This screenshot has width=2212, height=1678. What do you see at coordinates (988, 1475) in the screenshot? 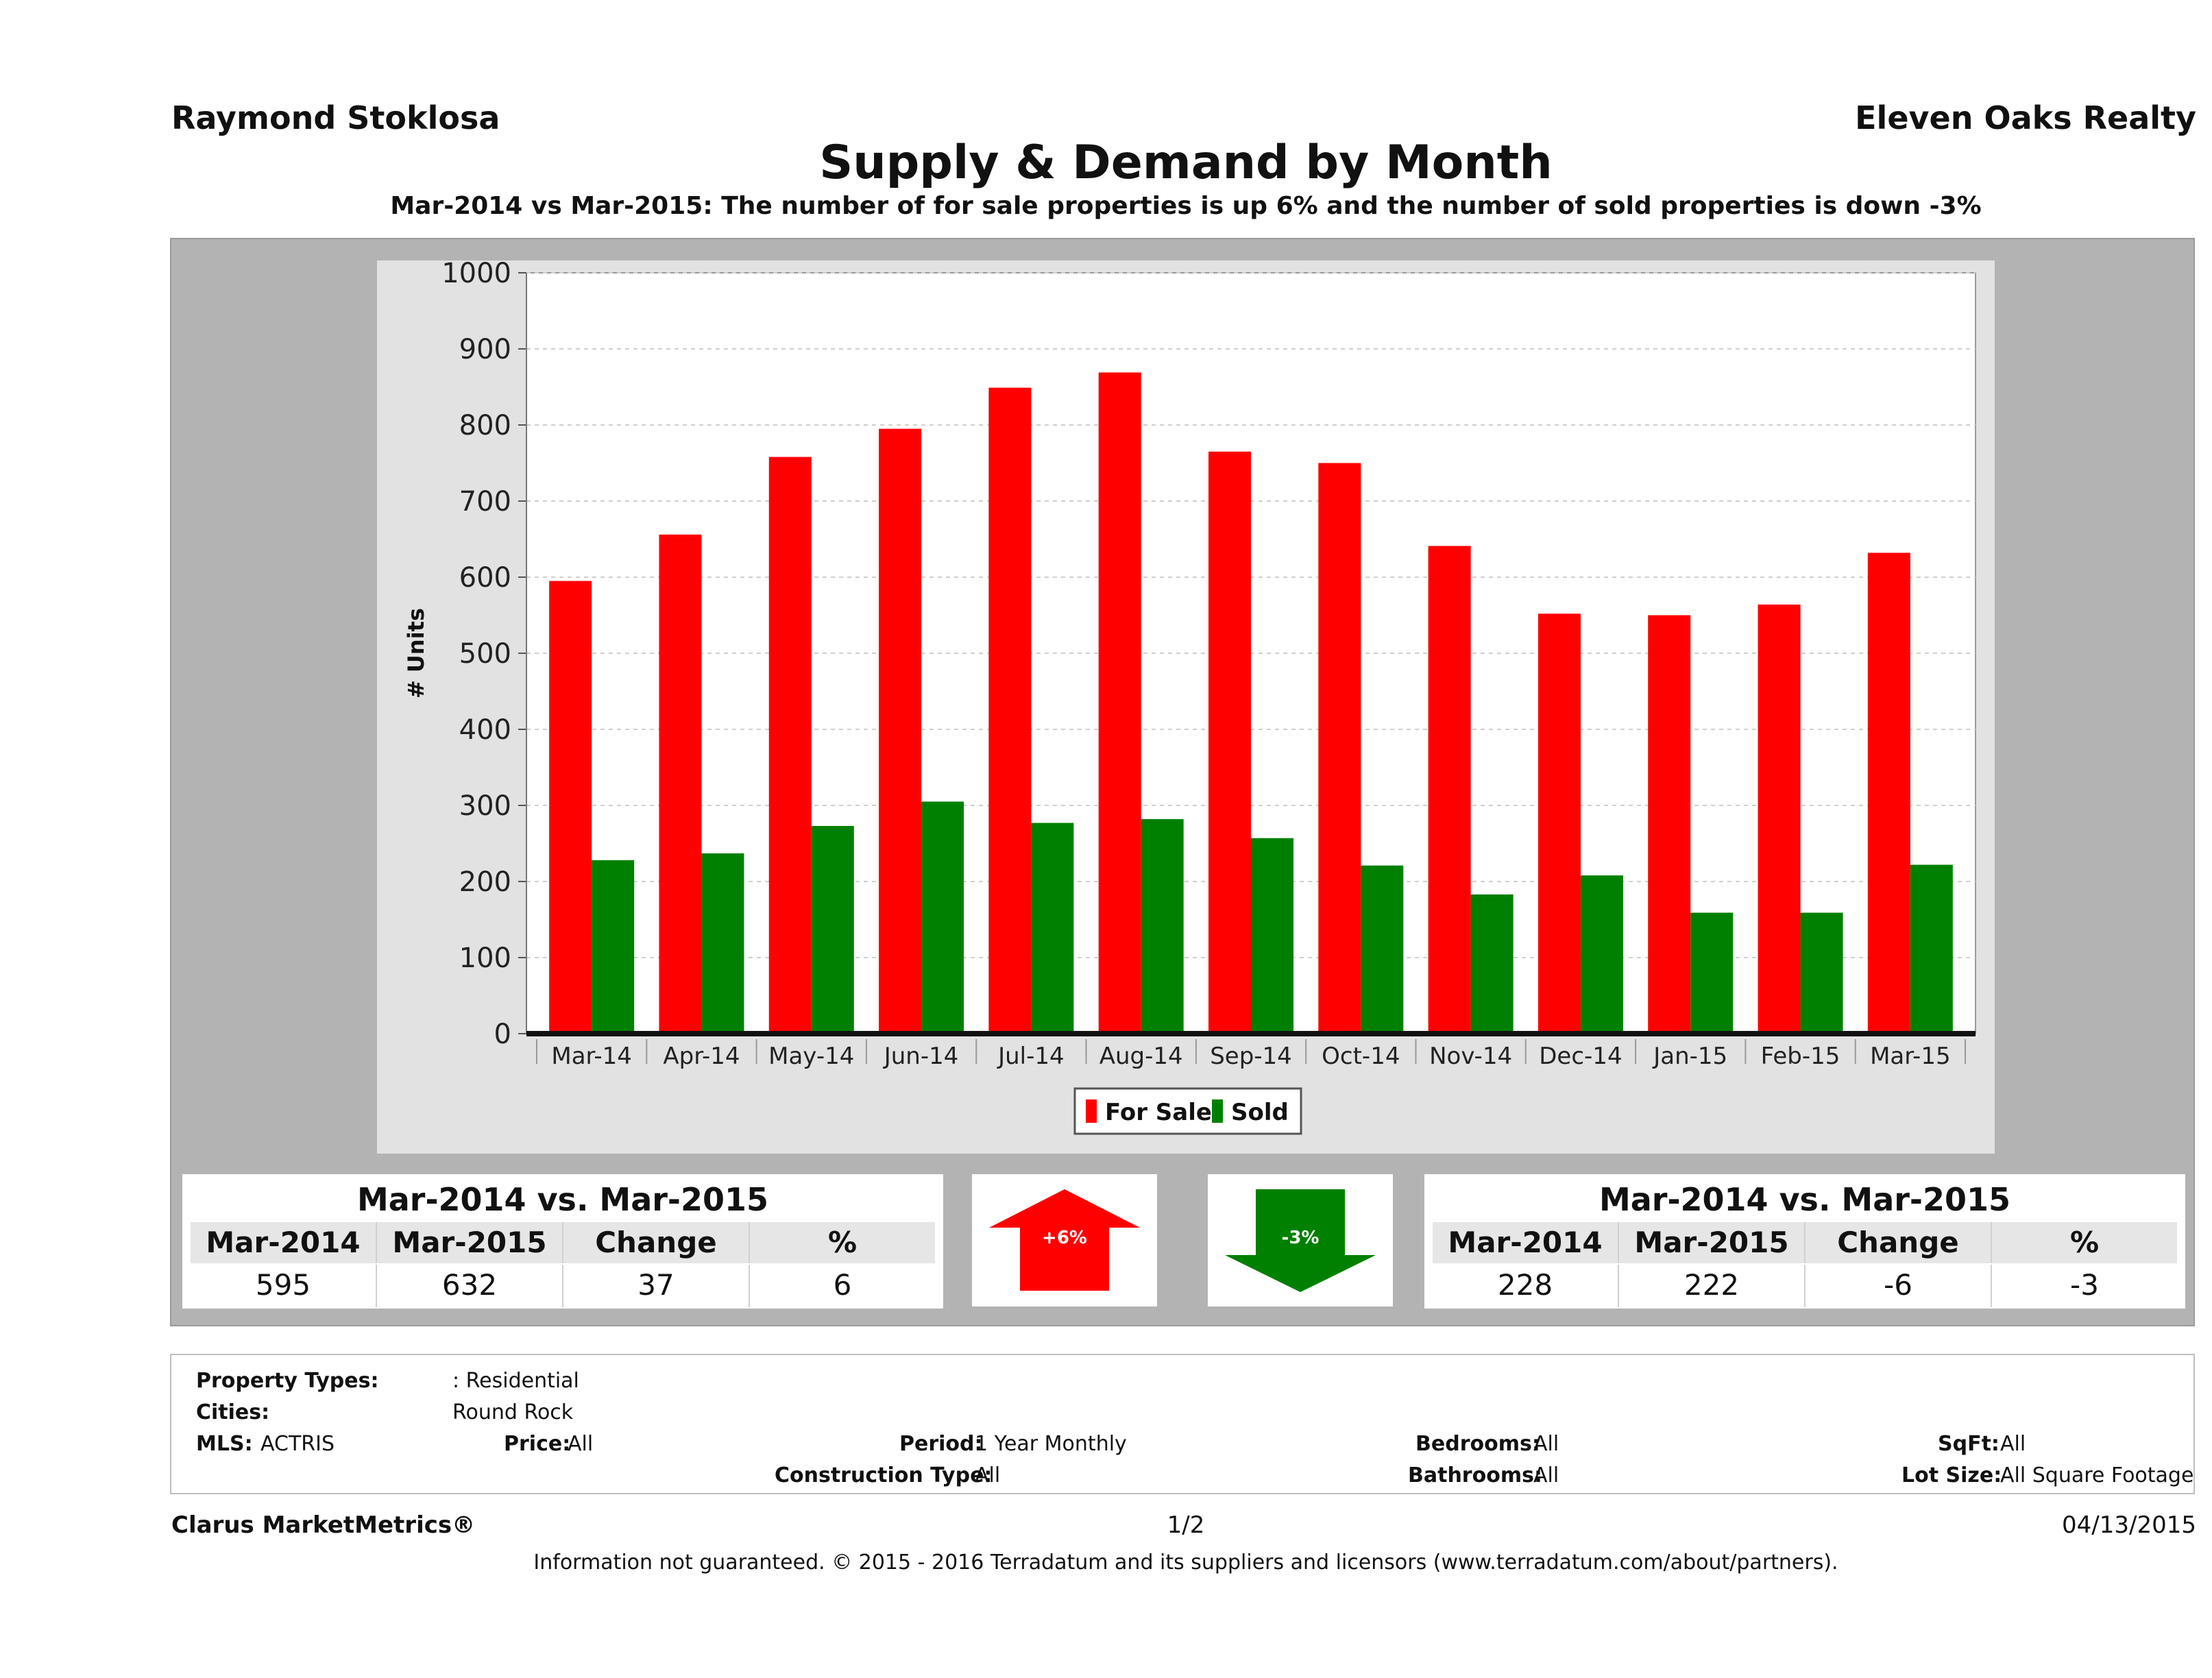
I see `construction-type-value: All` at bounding box center [988, 1475].